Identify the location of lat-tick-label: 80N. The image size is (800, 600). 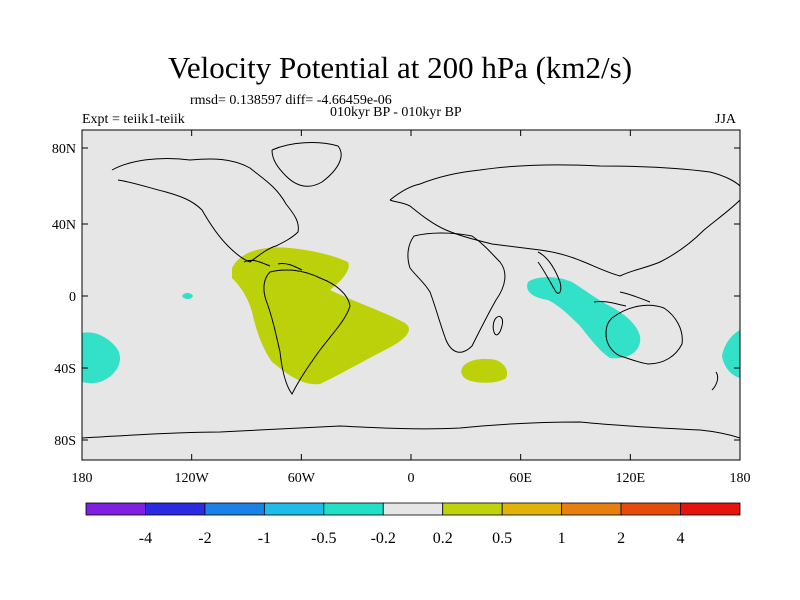
(64, 149).